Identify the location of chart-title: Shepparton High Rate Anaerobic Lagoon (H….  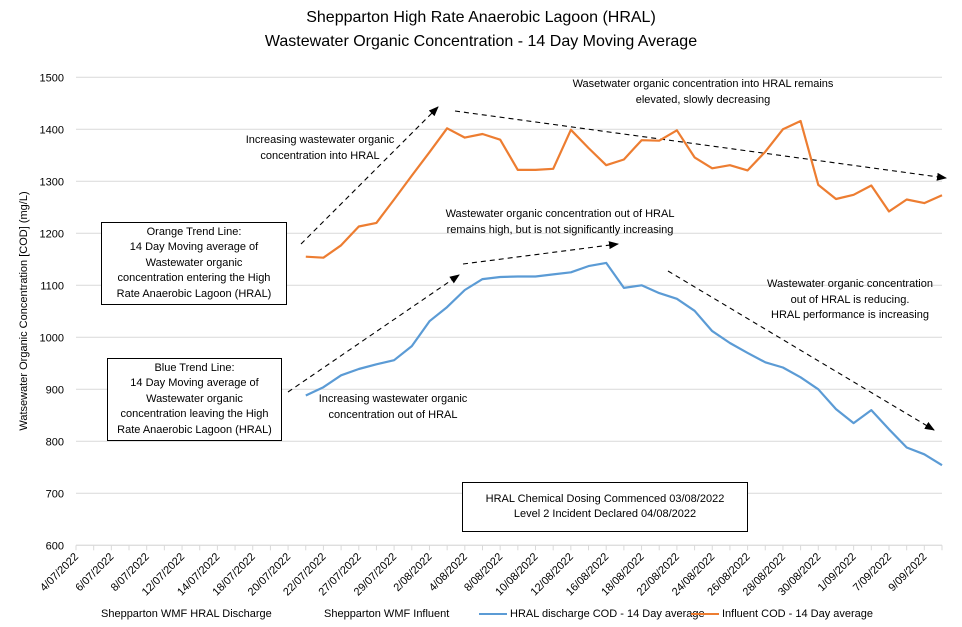
(481, 17).